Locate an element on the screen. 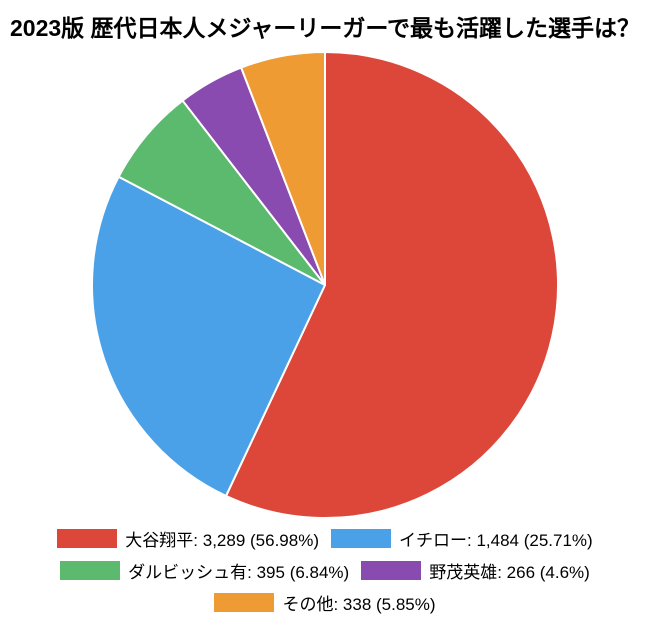 The height and width of the screenshot is (630, 650). pie-slice-others is located at coordinates (283, 168).